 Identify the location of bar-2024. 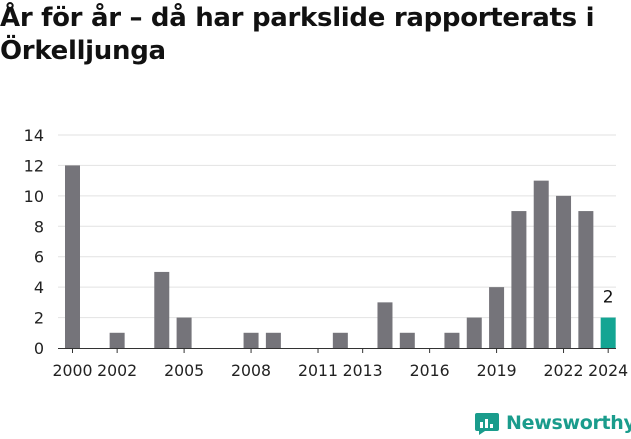
(608, 332).